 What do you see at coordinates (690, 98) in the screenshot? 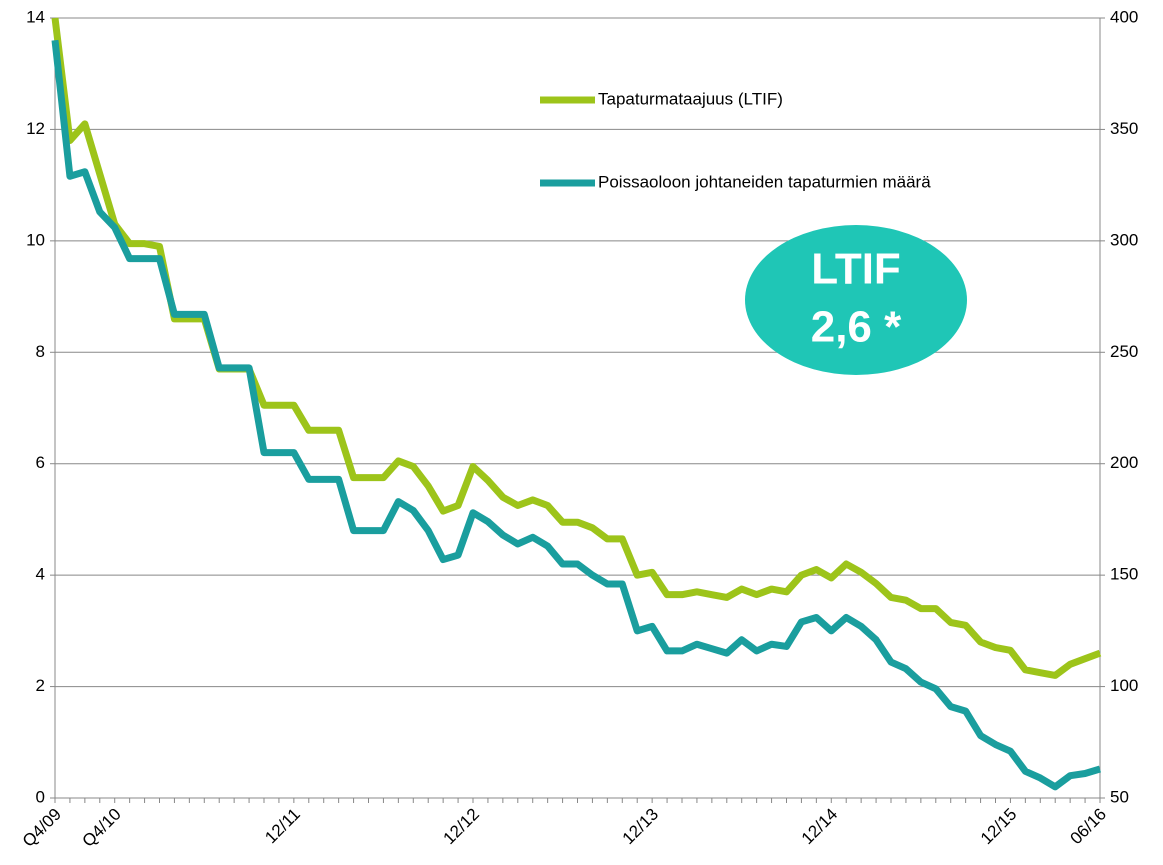
I see `legend-label: Tapaturmataajuus (LTIF)` at bounding box center [690, 98].